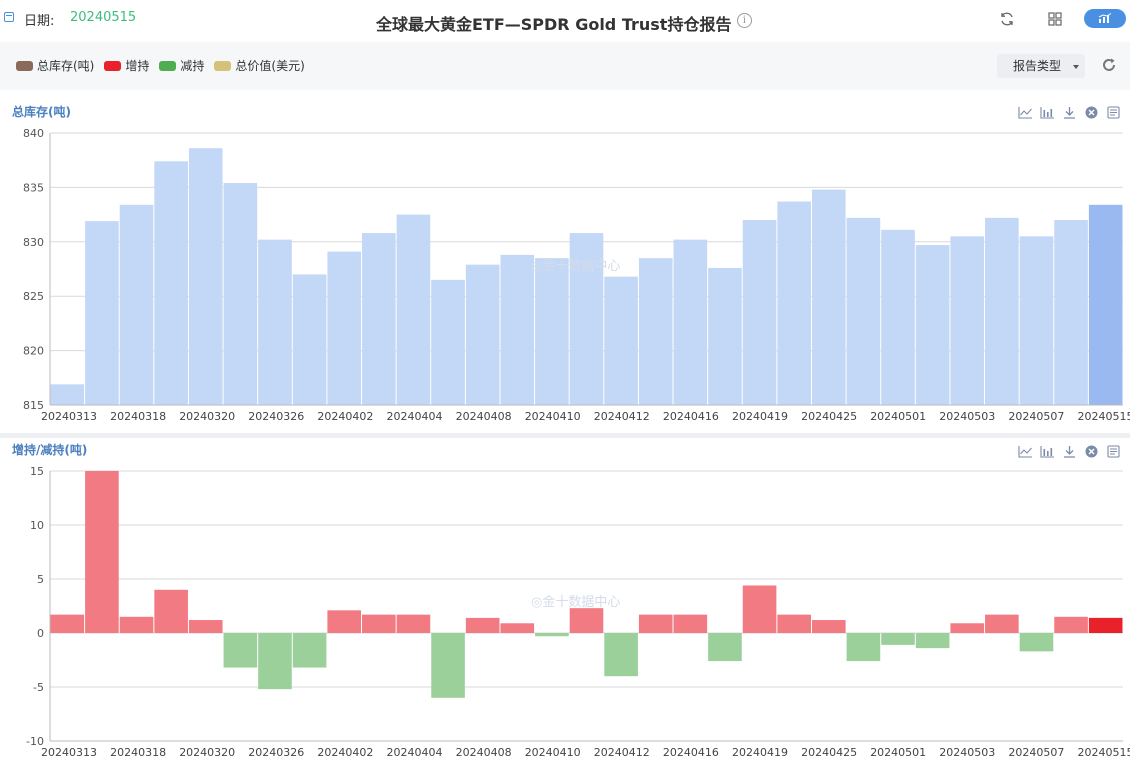 The width and height of the screenshot is (1130, 762). I want to click on legend-item: 增持, so click(126, 65).